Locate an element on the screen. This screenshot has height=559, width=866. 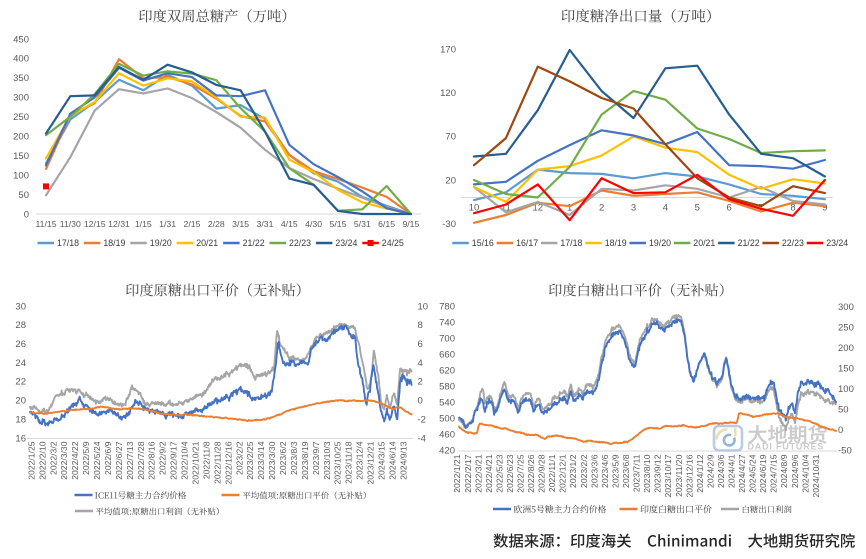
svg-text: 18 is located at coordinates (20, 419).